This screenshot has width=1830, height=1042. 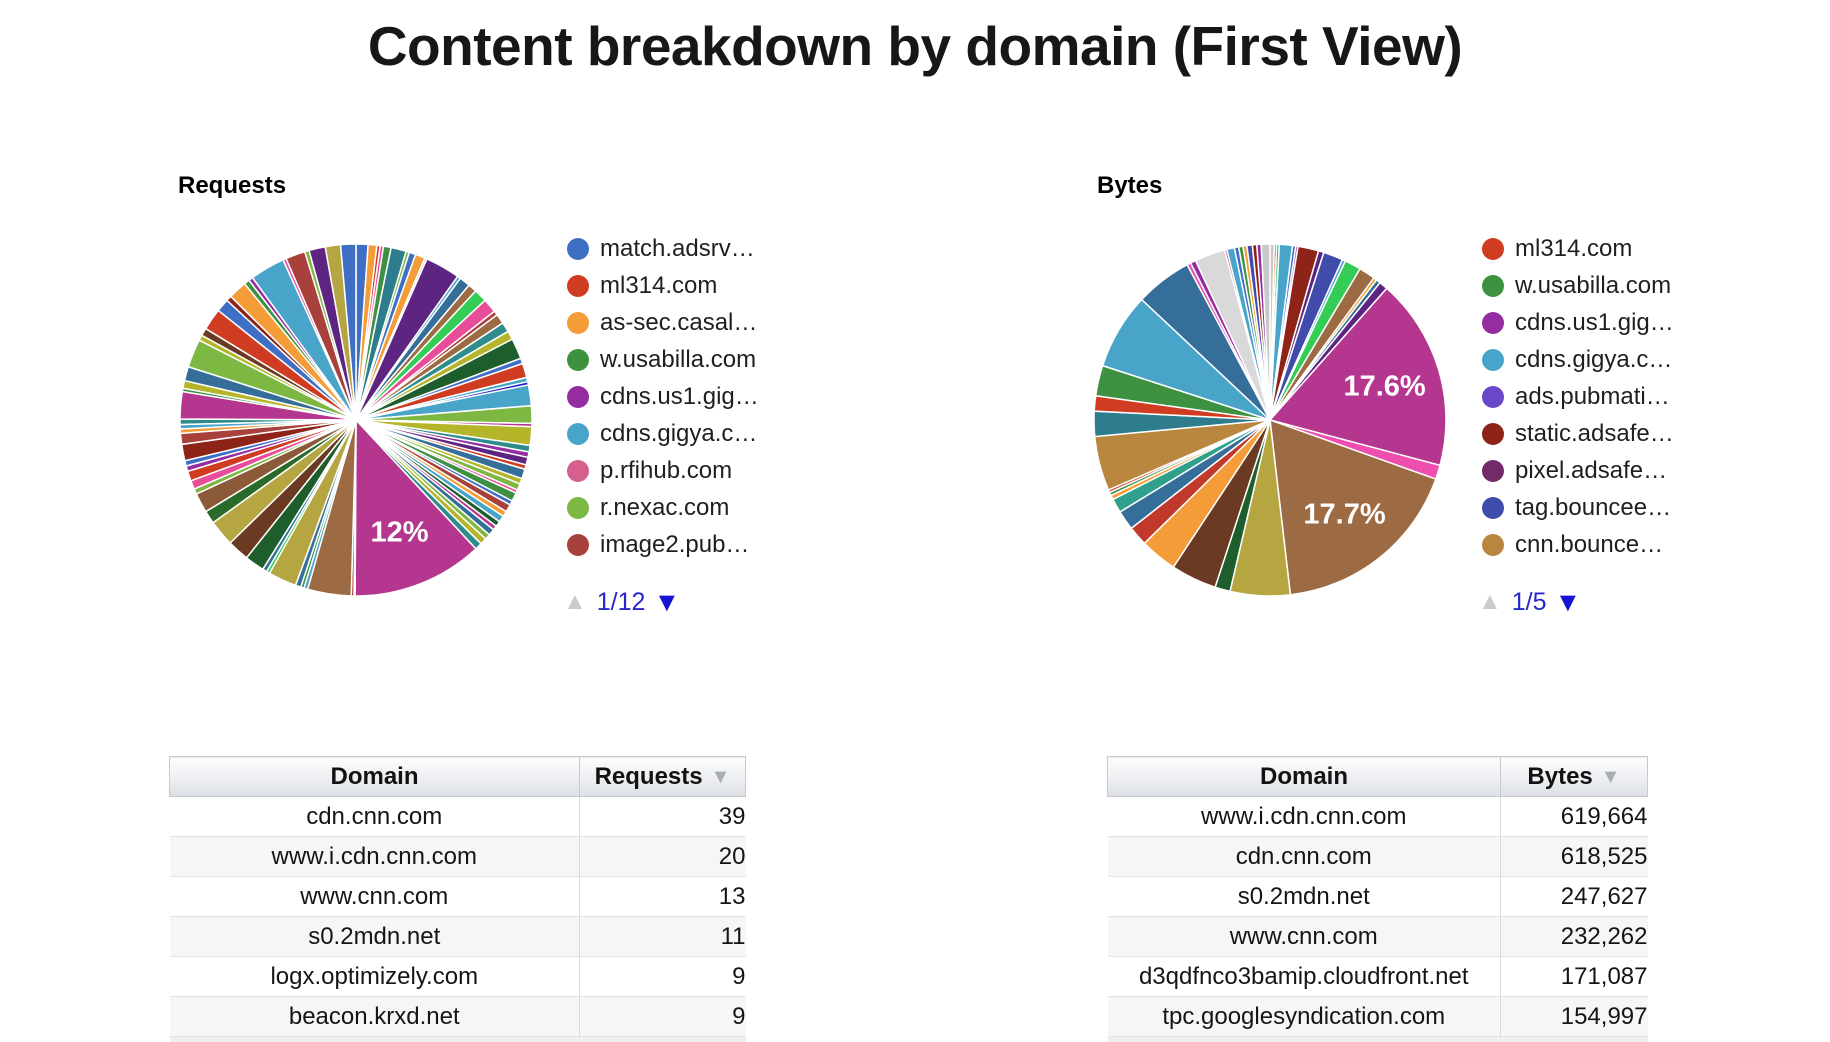 I want to click on table-row: d3qdfnco3bamip.cloudfront.net 171,087, so click(x=1377, y=976).